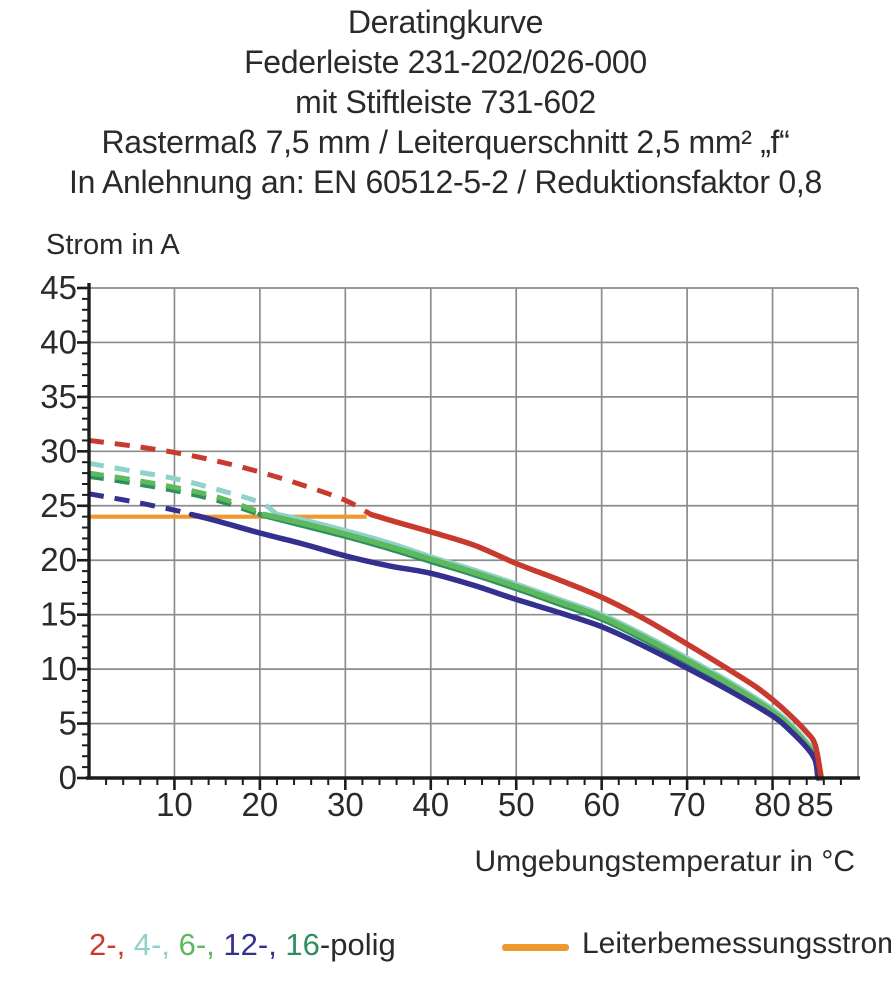 Image resolution: width=891 pixels, height=1000 pixels. What do you see at coordinates (535, 947) in the screenshot?
I see `rated-current-swatch` at bounding box center [535, 947].